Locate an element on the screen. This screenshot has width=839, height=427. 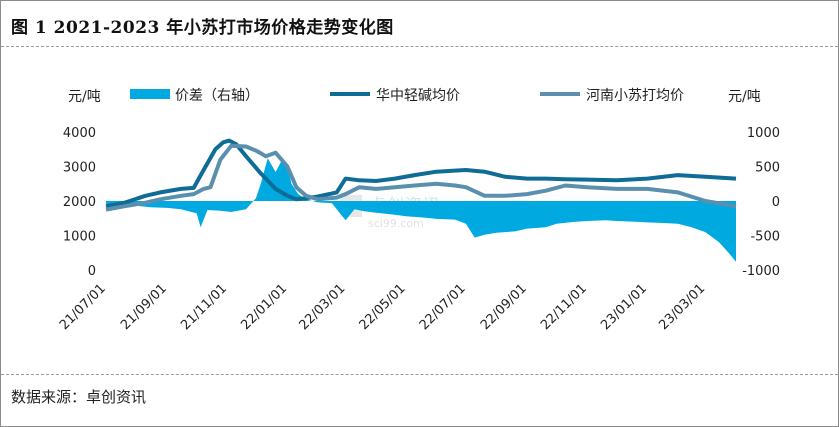
title-bar: 图 1 2021-2023 年小苏打市场价格走势变化图 is located at coordinates (419, 24).